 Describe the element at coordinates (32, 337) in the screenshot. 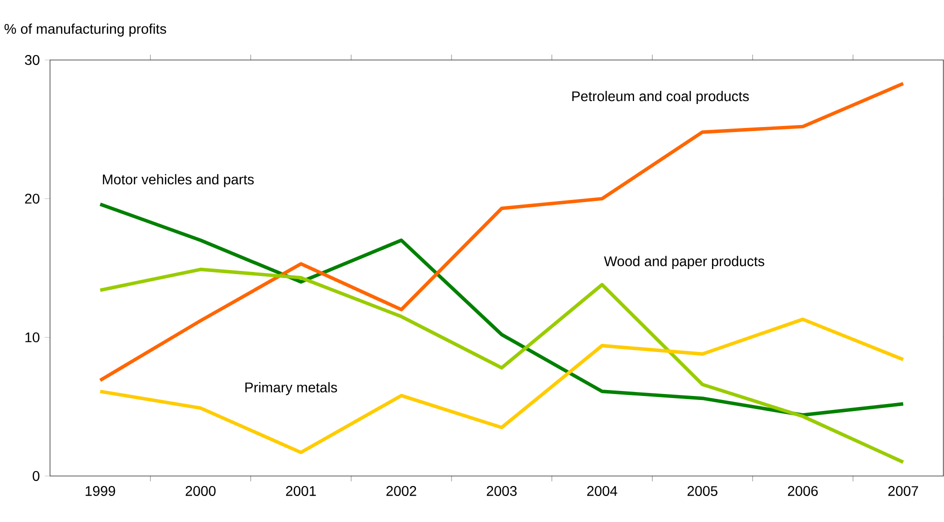

I see `y-tick-label: 10` at that location.